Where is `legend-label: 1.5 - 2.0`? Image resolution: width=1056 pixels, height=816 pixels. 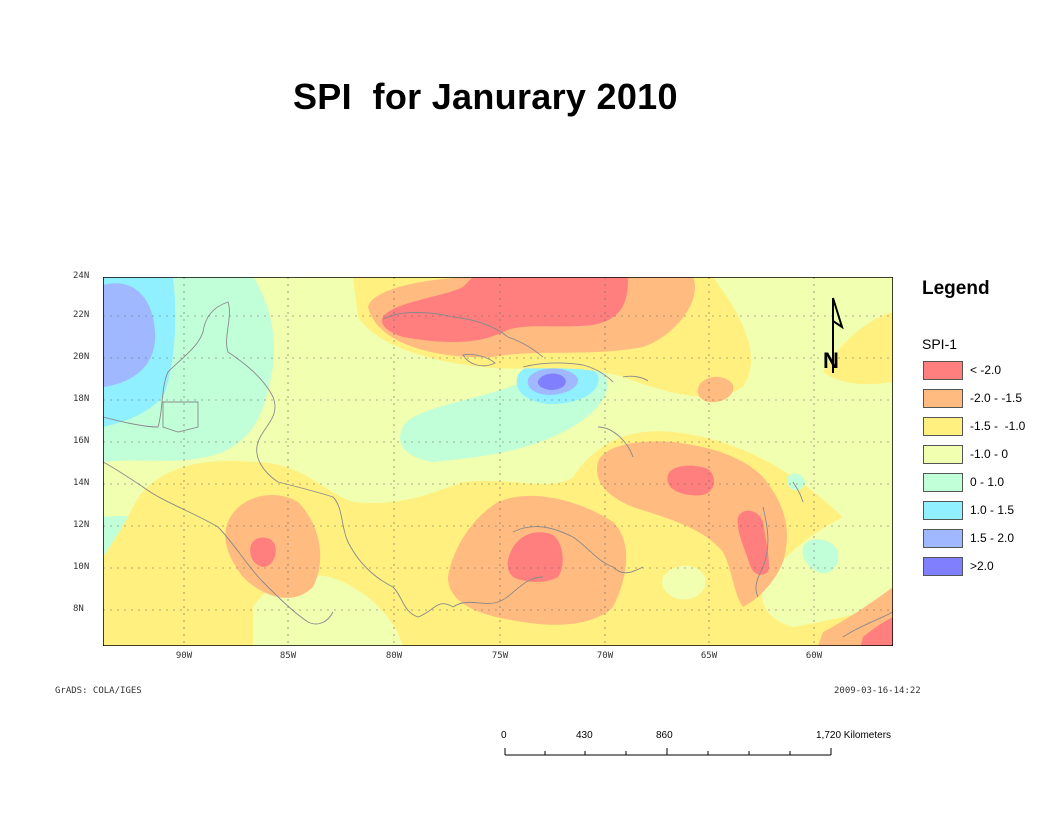 legend-label: 1.5 - 2.0 is located at coordinates (992, 538).